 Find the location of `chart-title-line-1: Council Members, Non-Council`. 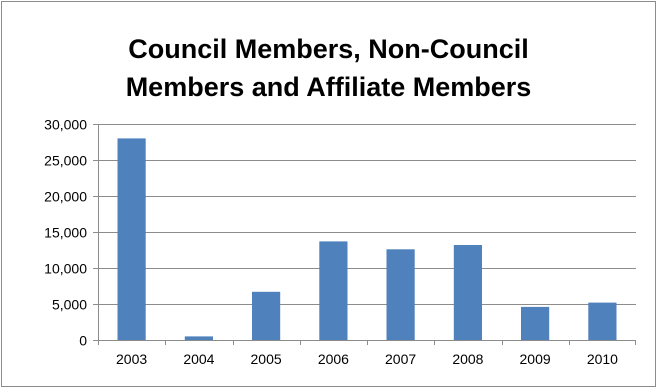

chart-title-line-1: Council Members, Non-Council is located at coordinates (328, 49).